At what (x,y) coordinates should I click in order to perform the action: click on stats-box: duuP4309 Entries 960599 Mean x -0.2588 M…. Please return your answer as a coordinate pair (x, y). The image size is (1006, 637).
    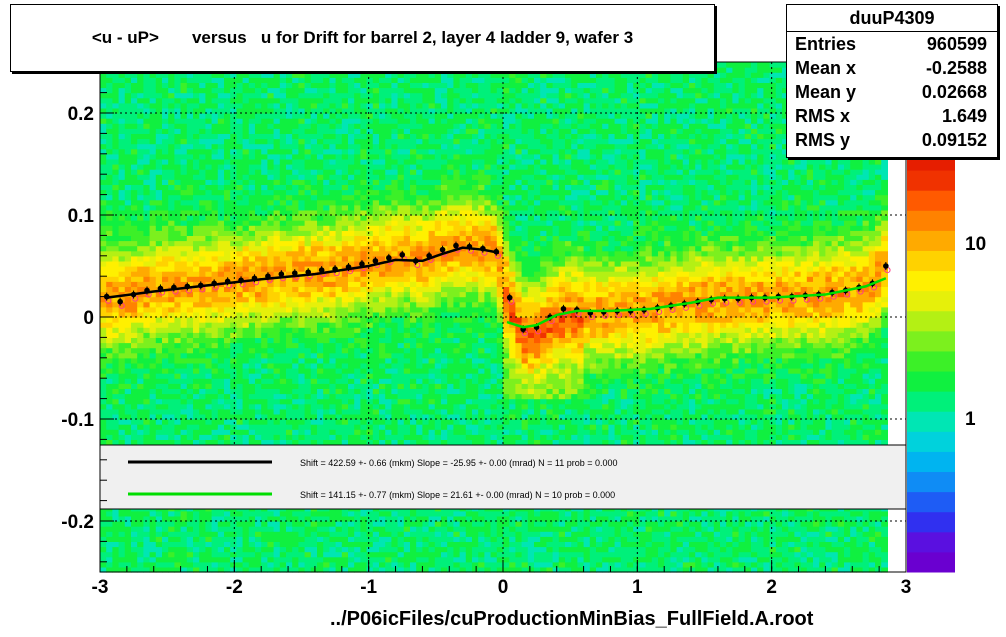
    Looking at the image, I should click on (892, 81).